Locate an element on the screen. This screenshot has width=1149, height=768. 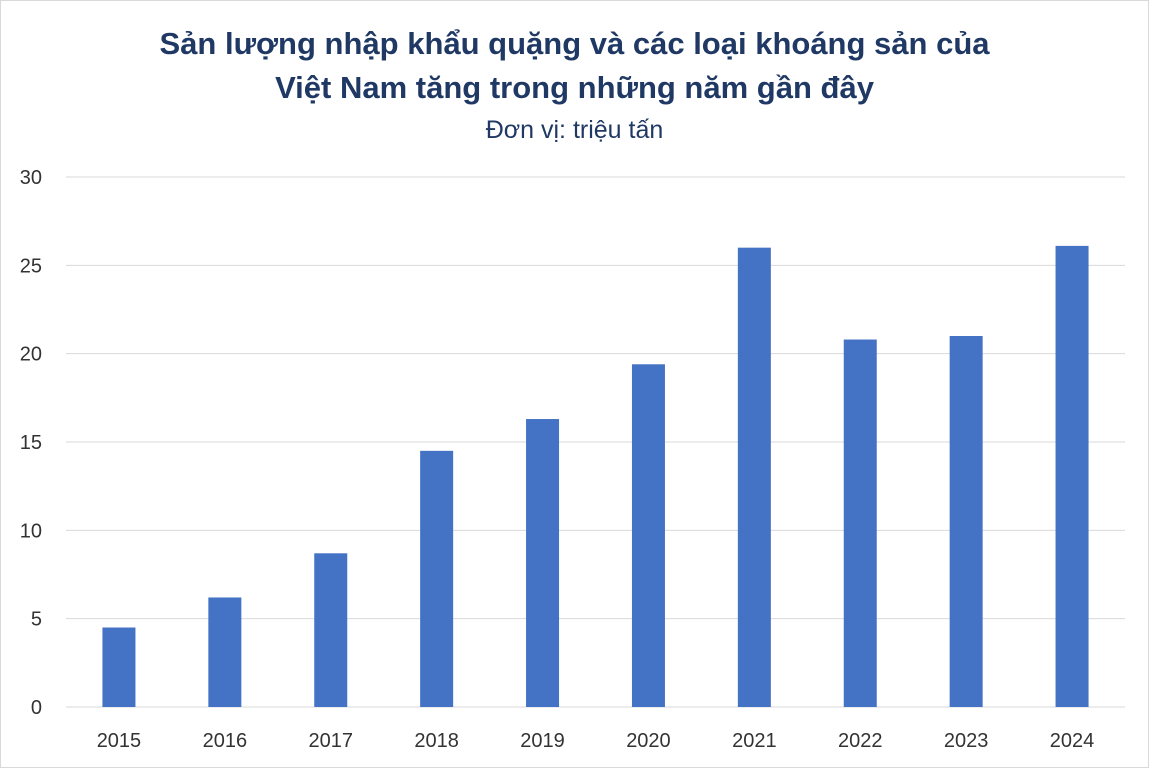
x-tick-label: 2022 is located at coordinates (860, 741).